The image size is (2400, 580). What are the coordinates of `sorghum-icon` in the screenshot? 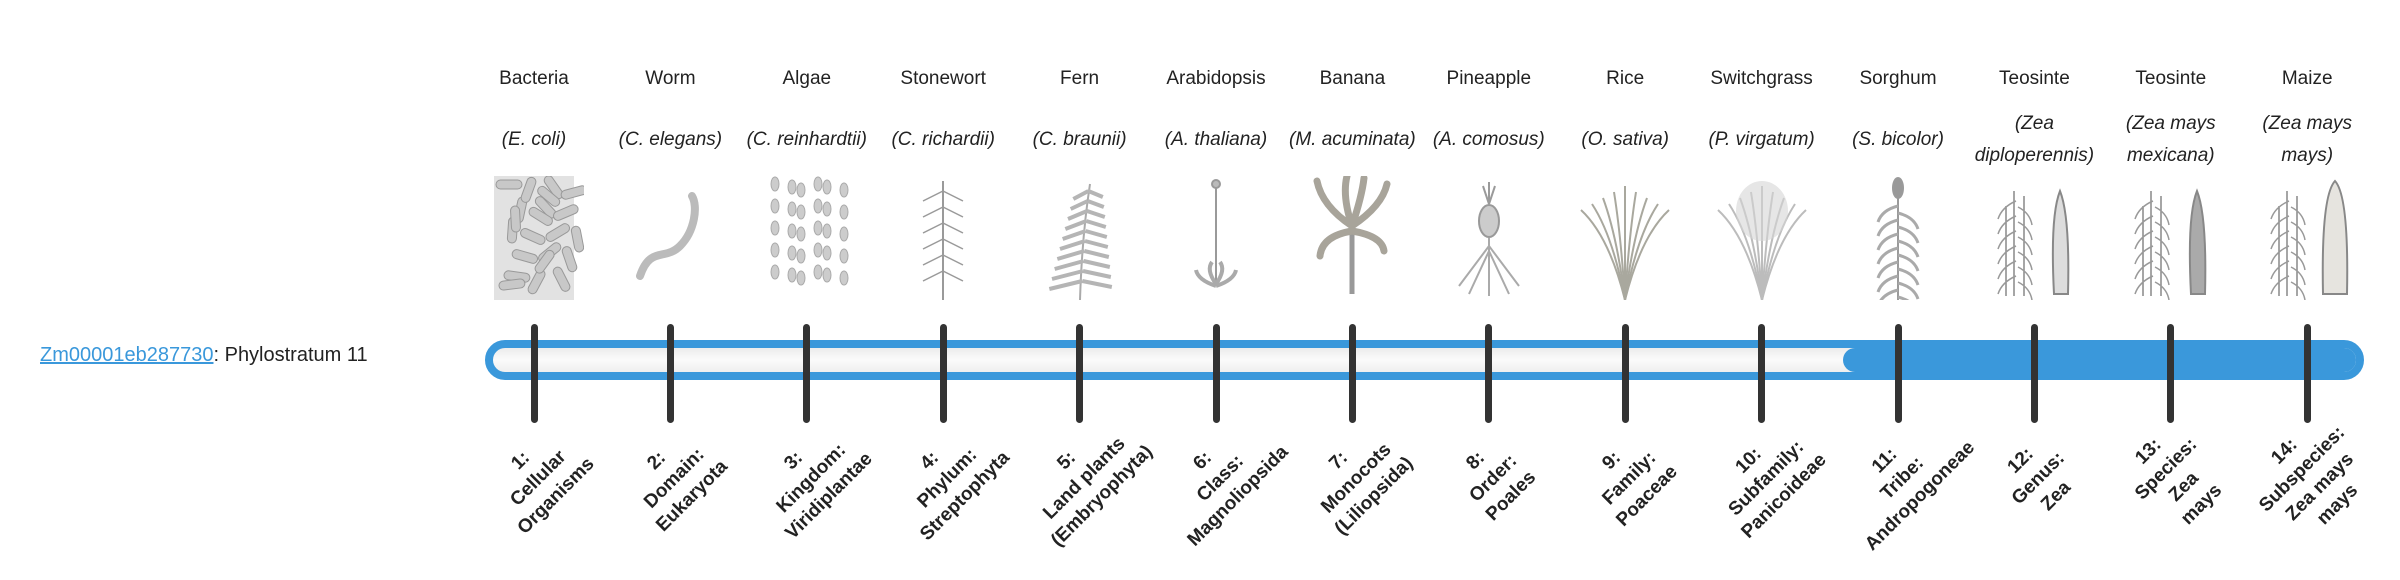 It's located at (1898, 245).